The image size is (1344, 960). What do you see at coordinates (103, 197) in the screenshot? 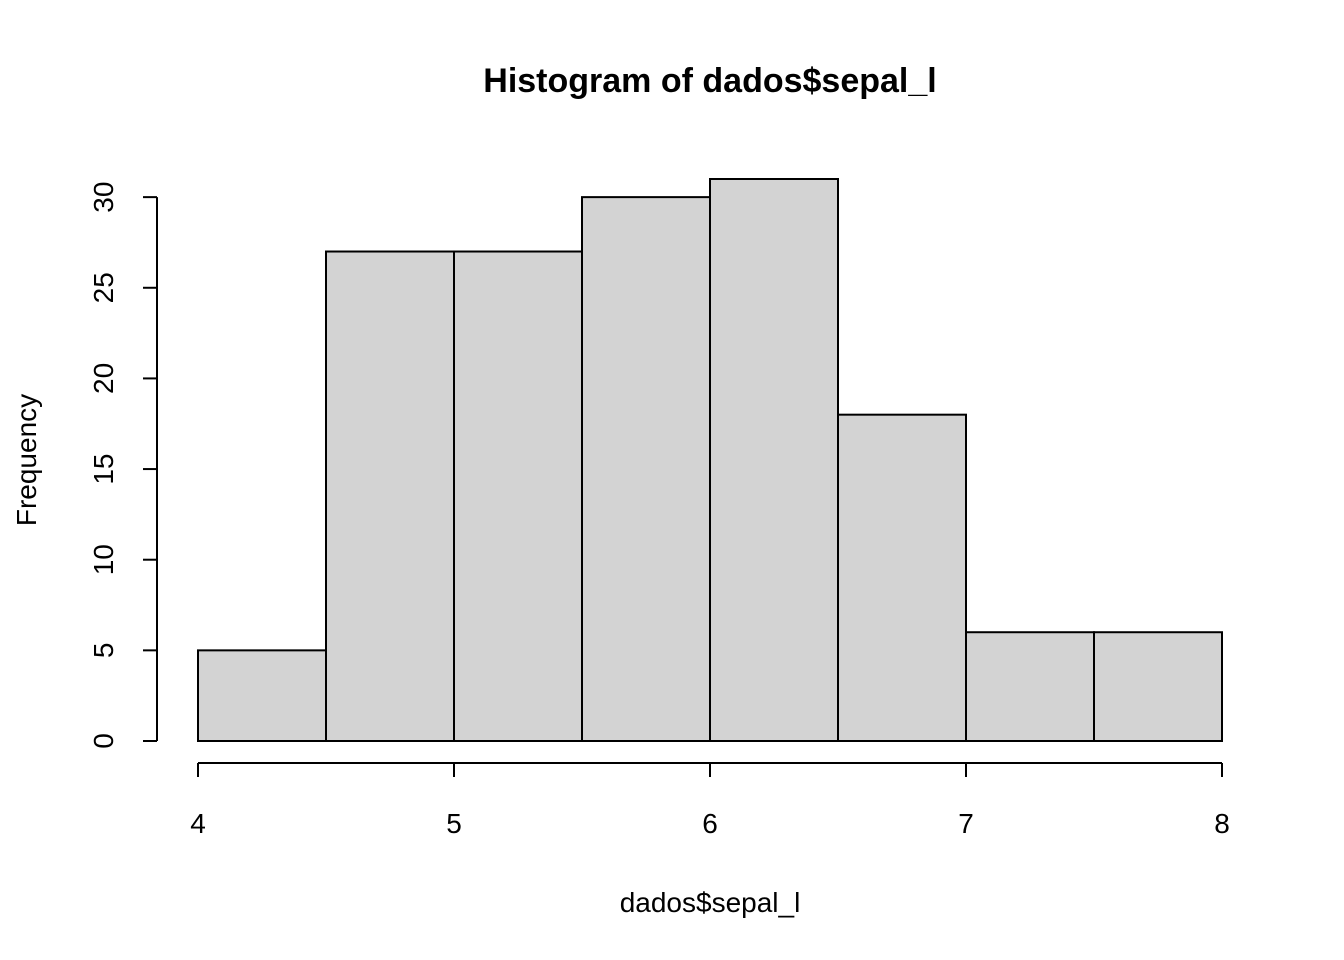
I see `y-tick-label-6: 30` at bounding box center [103, 197].